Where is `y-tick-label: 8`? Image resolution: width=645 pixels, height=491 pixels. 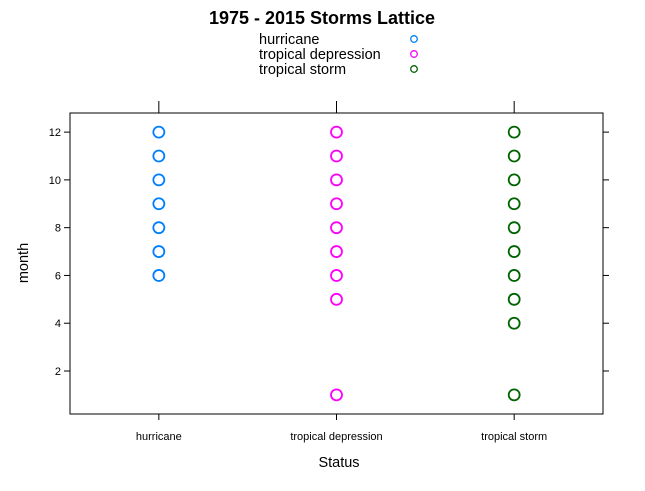
y-tick-label: 8 is located at coordinates (58, 229).